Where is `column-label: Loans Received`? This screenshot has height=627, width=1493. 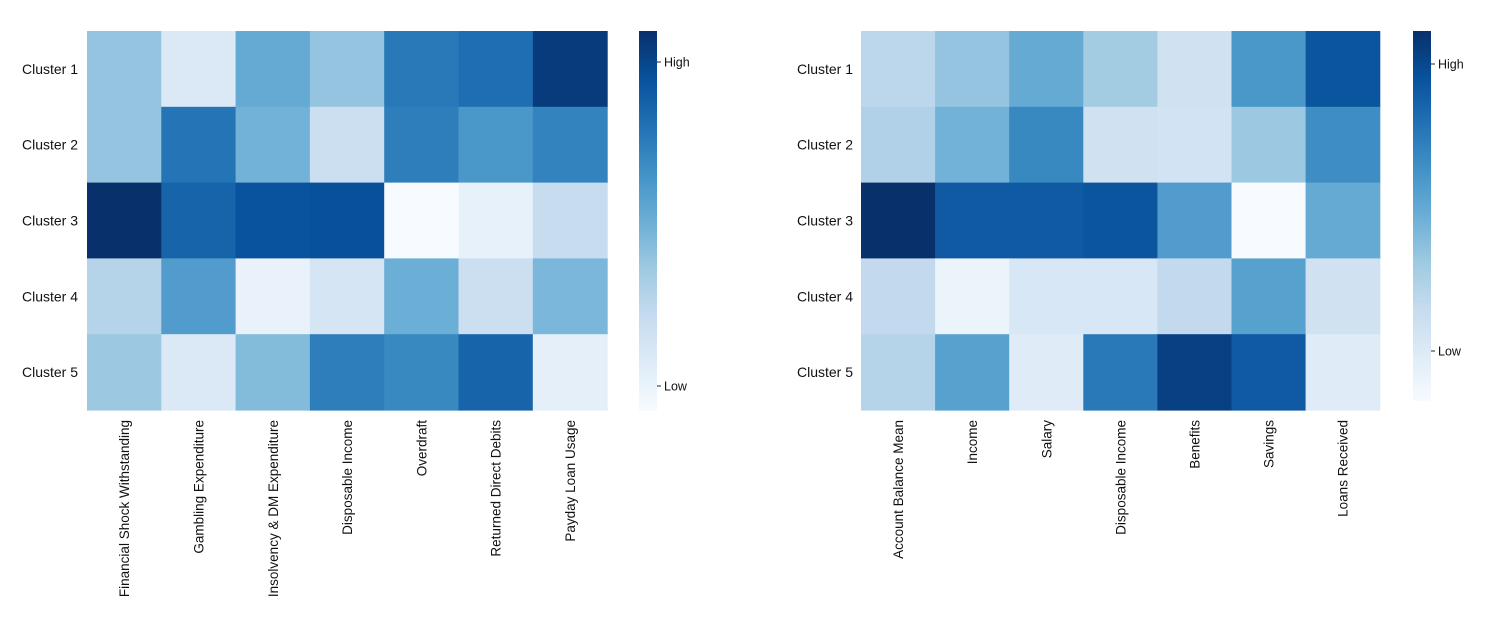
column-label: Loans Received is located at coordinates (1343, 468).